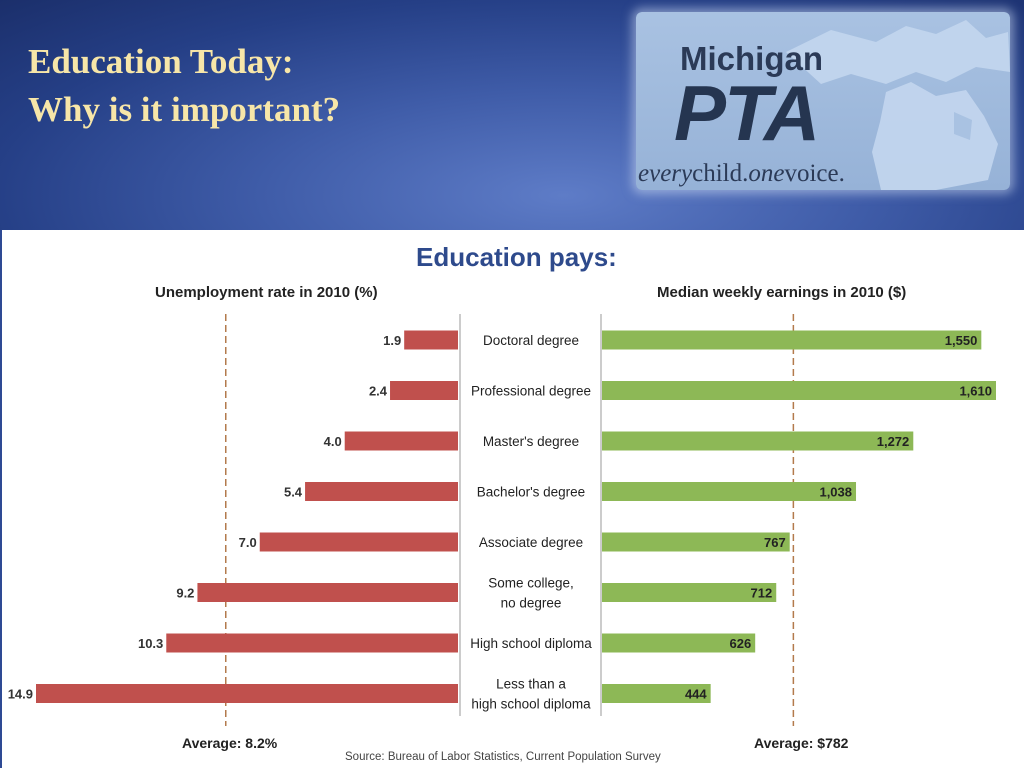 Image resolution: width=1024 pixels, height=768 pixels. I want to click on logo-pta-text: PTA, so click(747, 113).